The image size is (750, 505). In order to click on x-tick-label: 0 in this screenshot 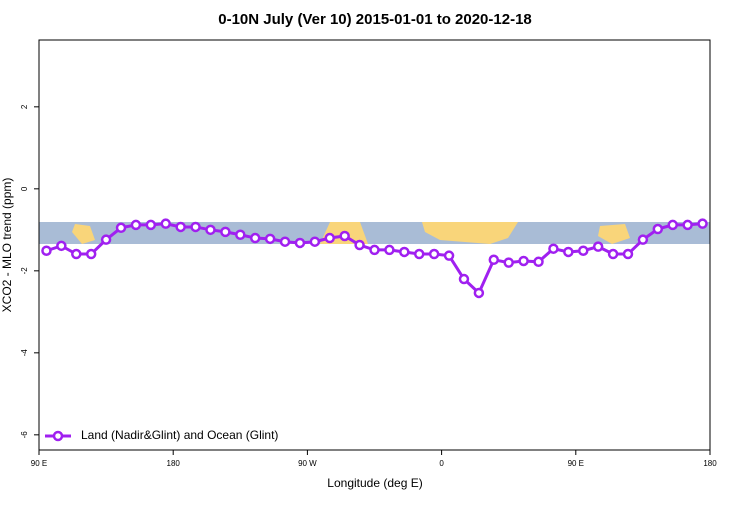, I will do `click(441, 463)`.